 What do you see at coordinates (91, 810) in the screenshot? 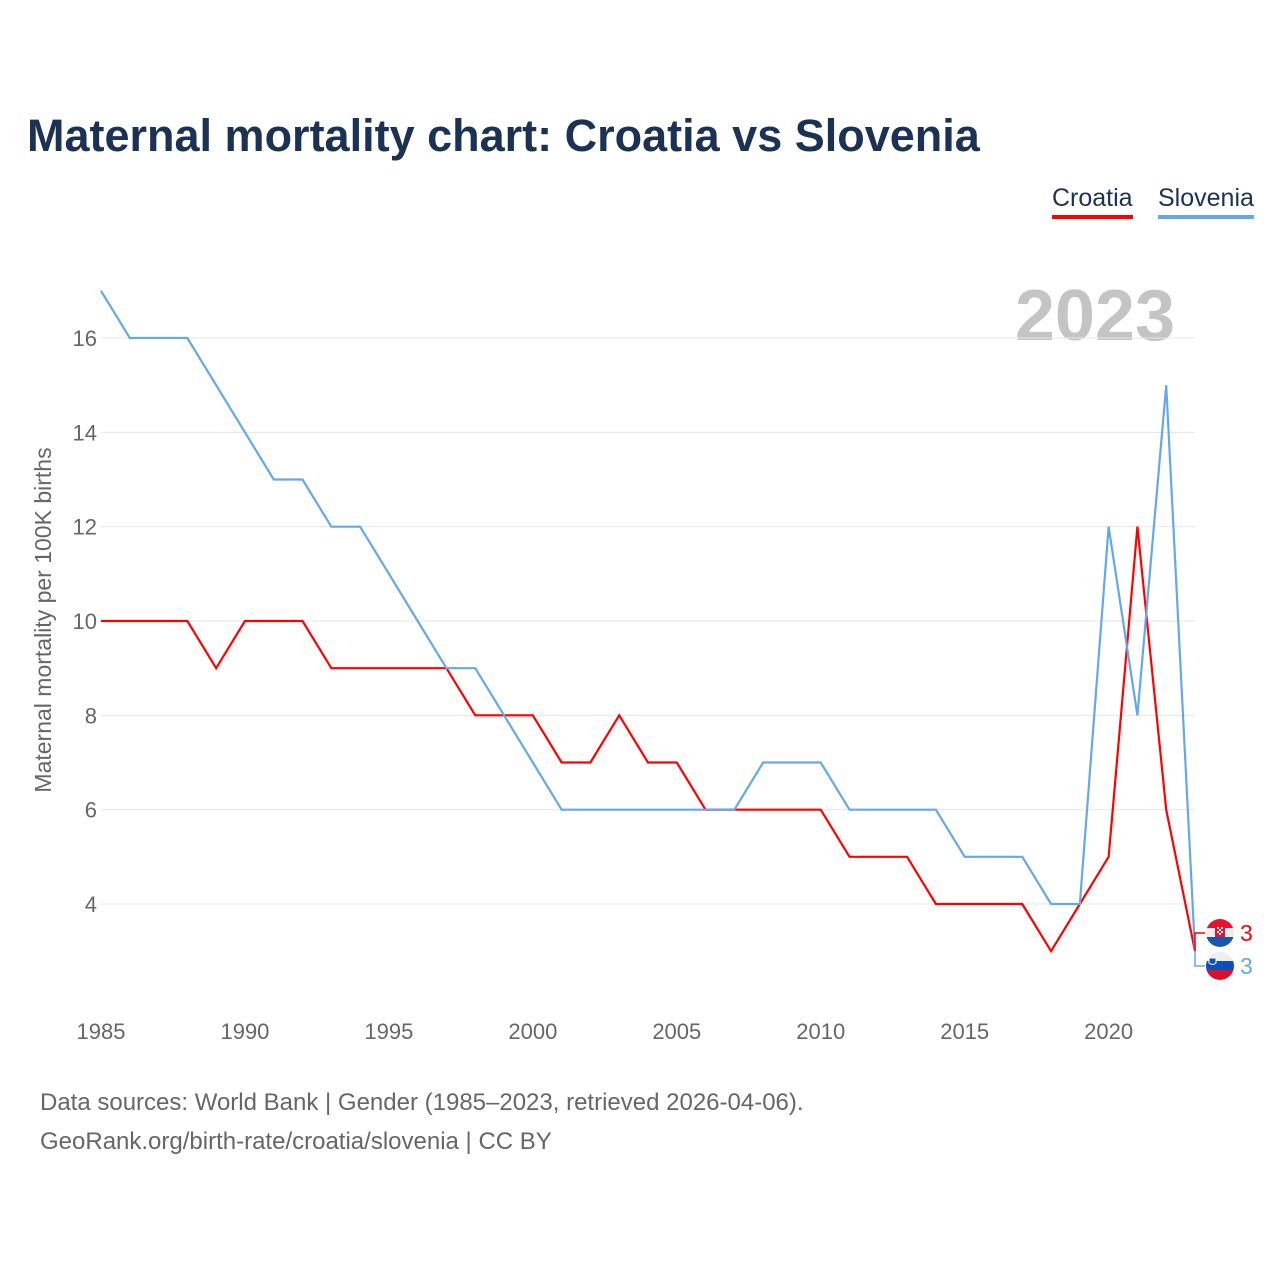
I see `y-tick-label: 6` at bounding box center [91, 810].